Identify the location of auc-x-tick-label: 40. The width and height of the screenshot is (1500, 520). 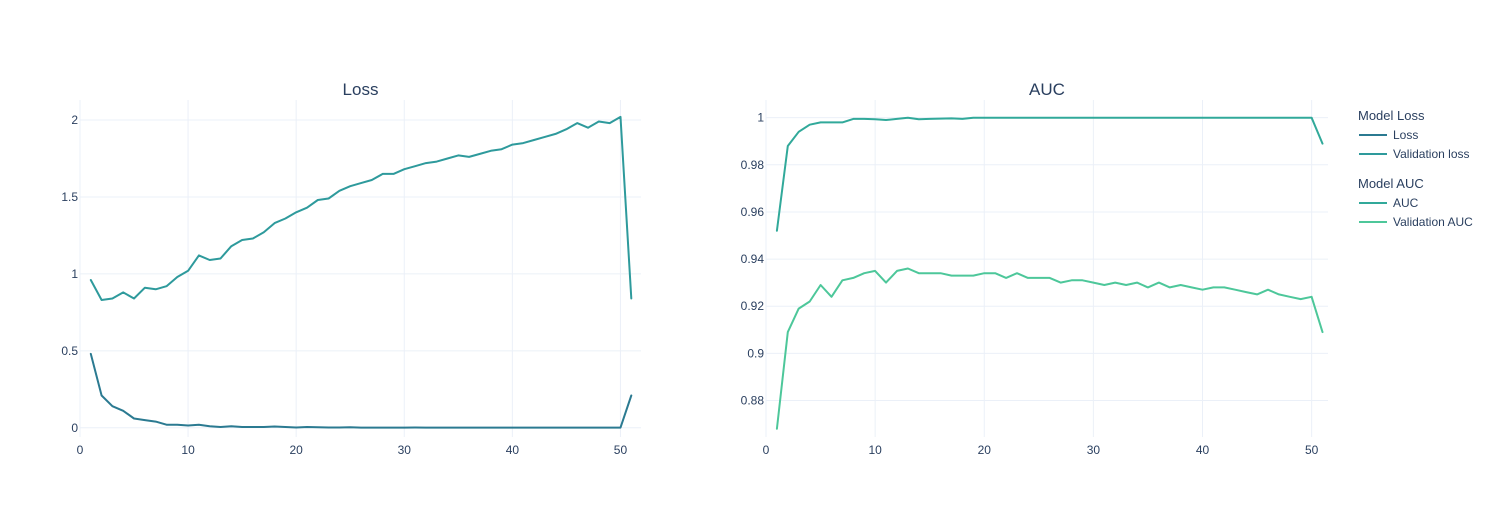
(1203, 450).